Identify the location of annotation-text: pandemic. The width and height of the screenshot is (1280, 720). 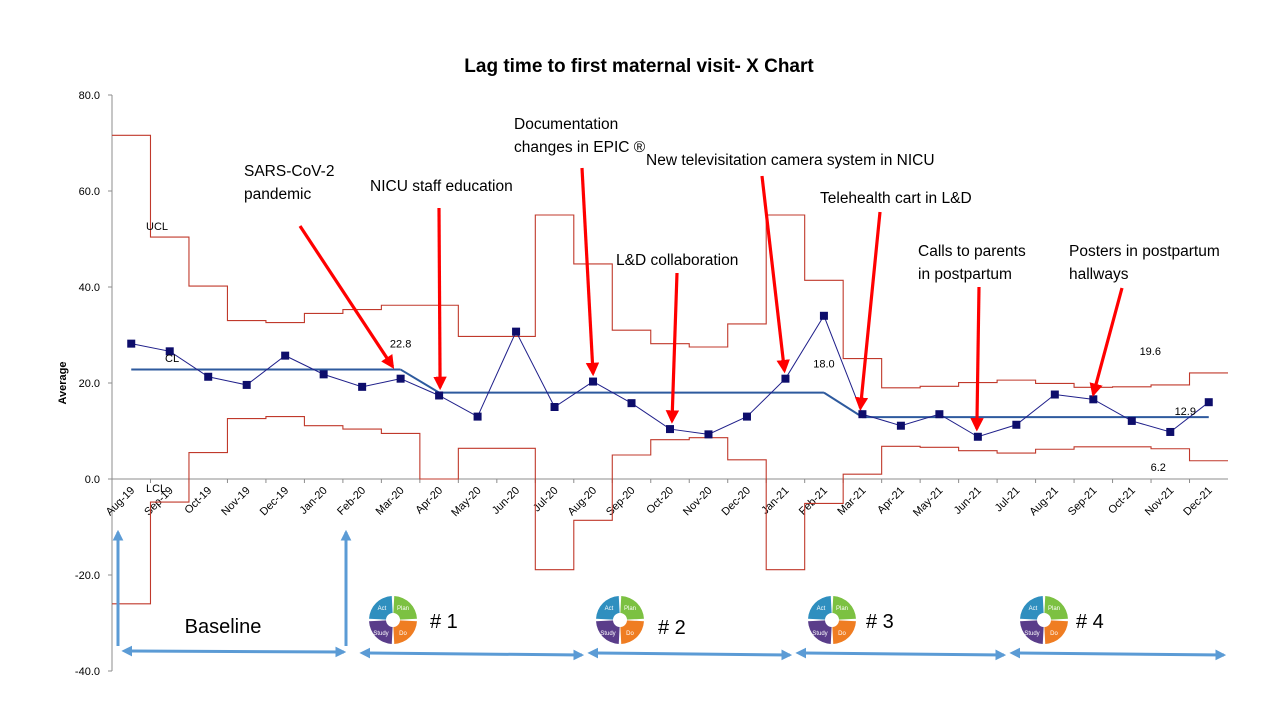
(277, 194).